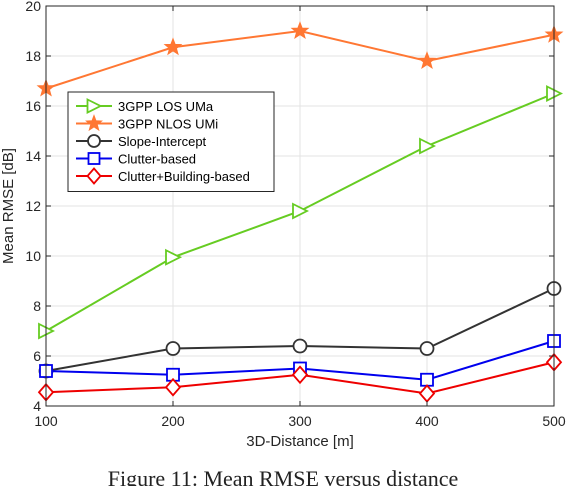 The height and width of the screenshot is (486, 566). I want to click on legend-label: 3GPP NLOS UMi, so click(168, 124).